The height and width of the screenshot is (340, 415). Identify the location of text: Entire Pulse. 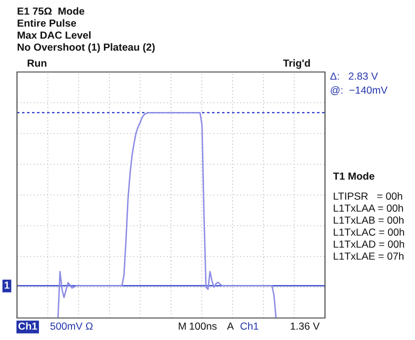
(47, 23).